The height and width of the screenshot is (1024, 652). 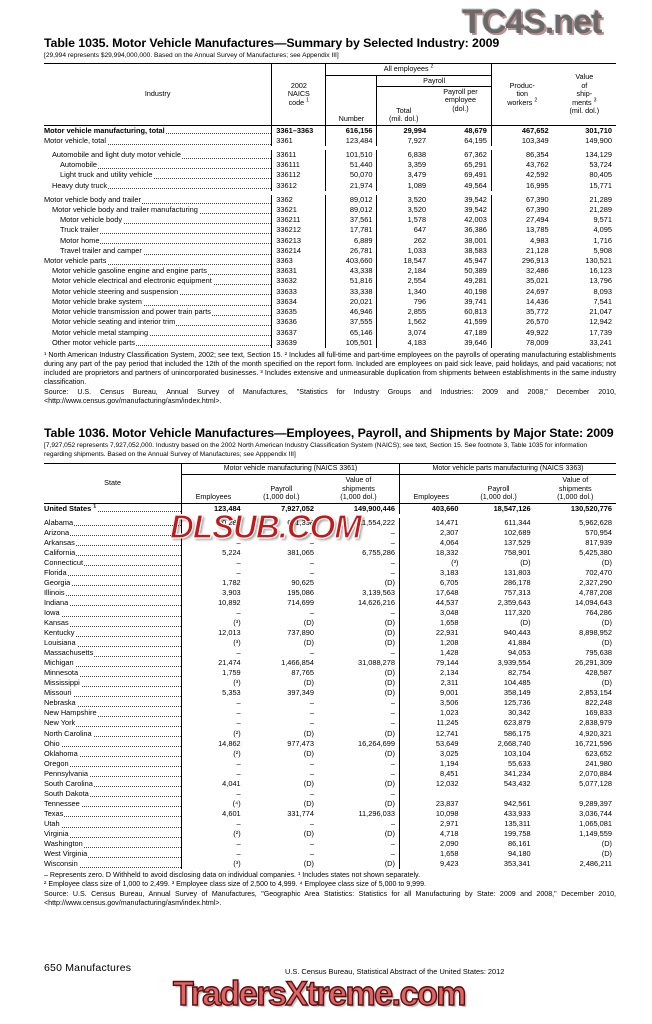 What do you see at coordinates (158, 250) in the screenshot?
I see `row-label: Travel trailer and camper` at bounding box center [158, 250].